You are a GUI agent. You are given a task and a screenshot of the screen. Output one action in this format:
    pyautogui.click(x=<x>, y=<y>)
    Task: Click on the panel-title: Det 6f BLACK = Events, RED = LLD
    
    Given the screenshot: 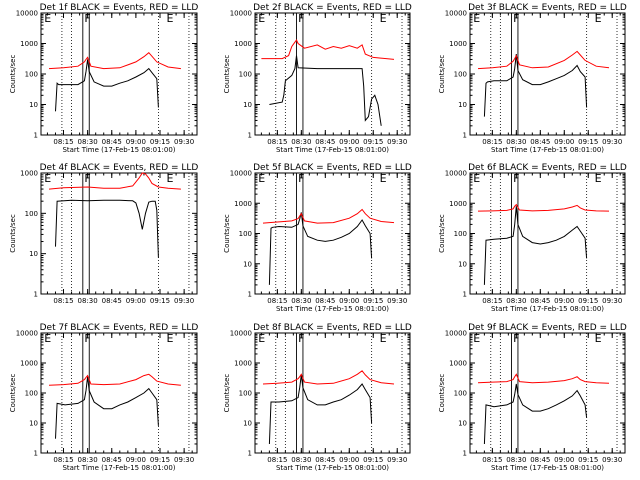 What is the action you would take?
    pyautogui.click(x=547, y=168)
    